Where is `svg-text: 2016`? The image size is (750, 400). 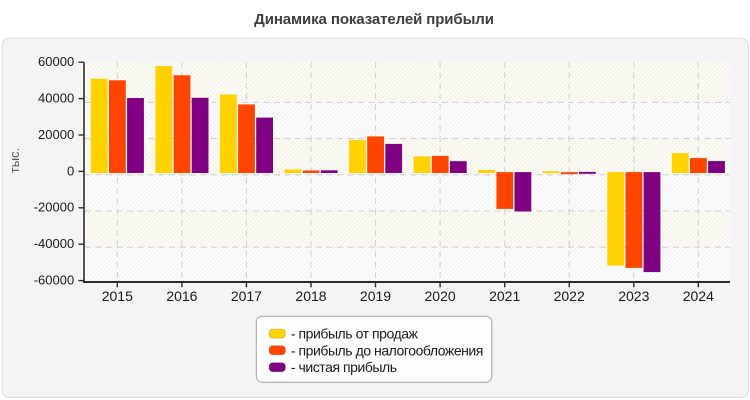 svg-text: 2016 is located at coordinates (181, 296).